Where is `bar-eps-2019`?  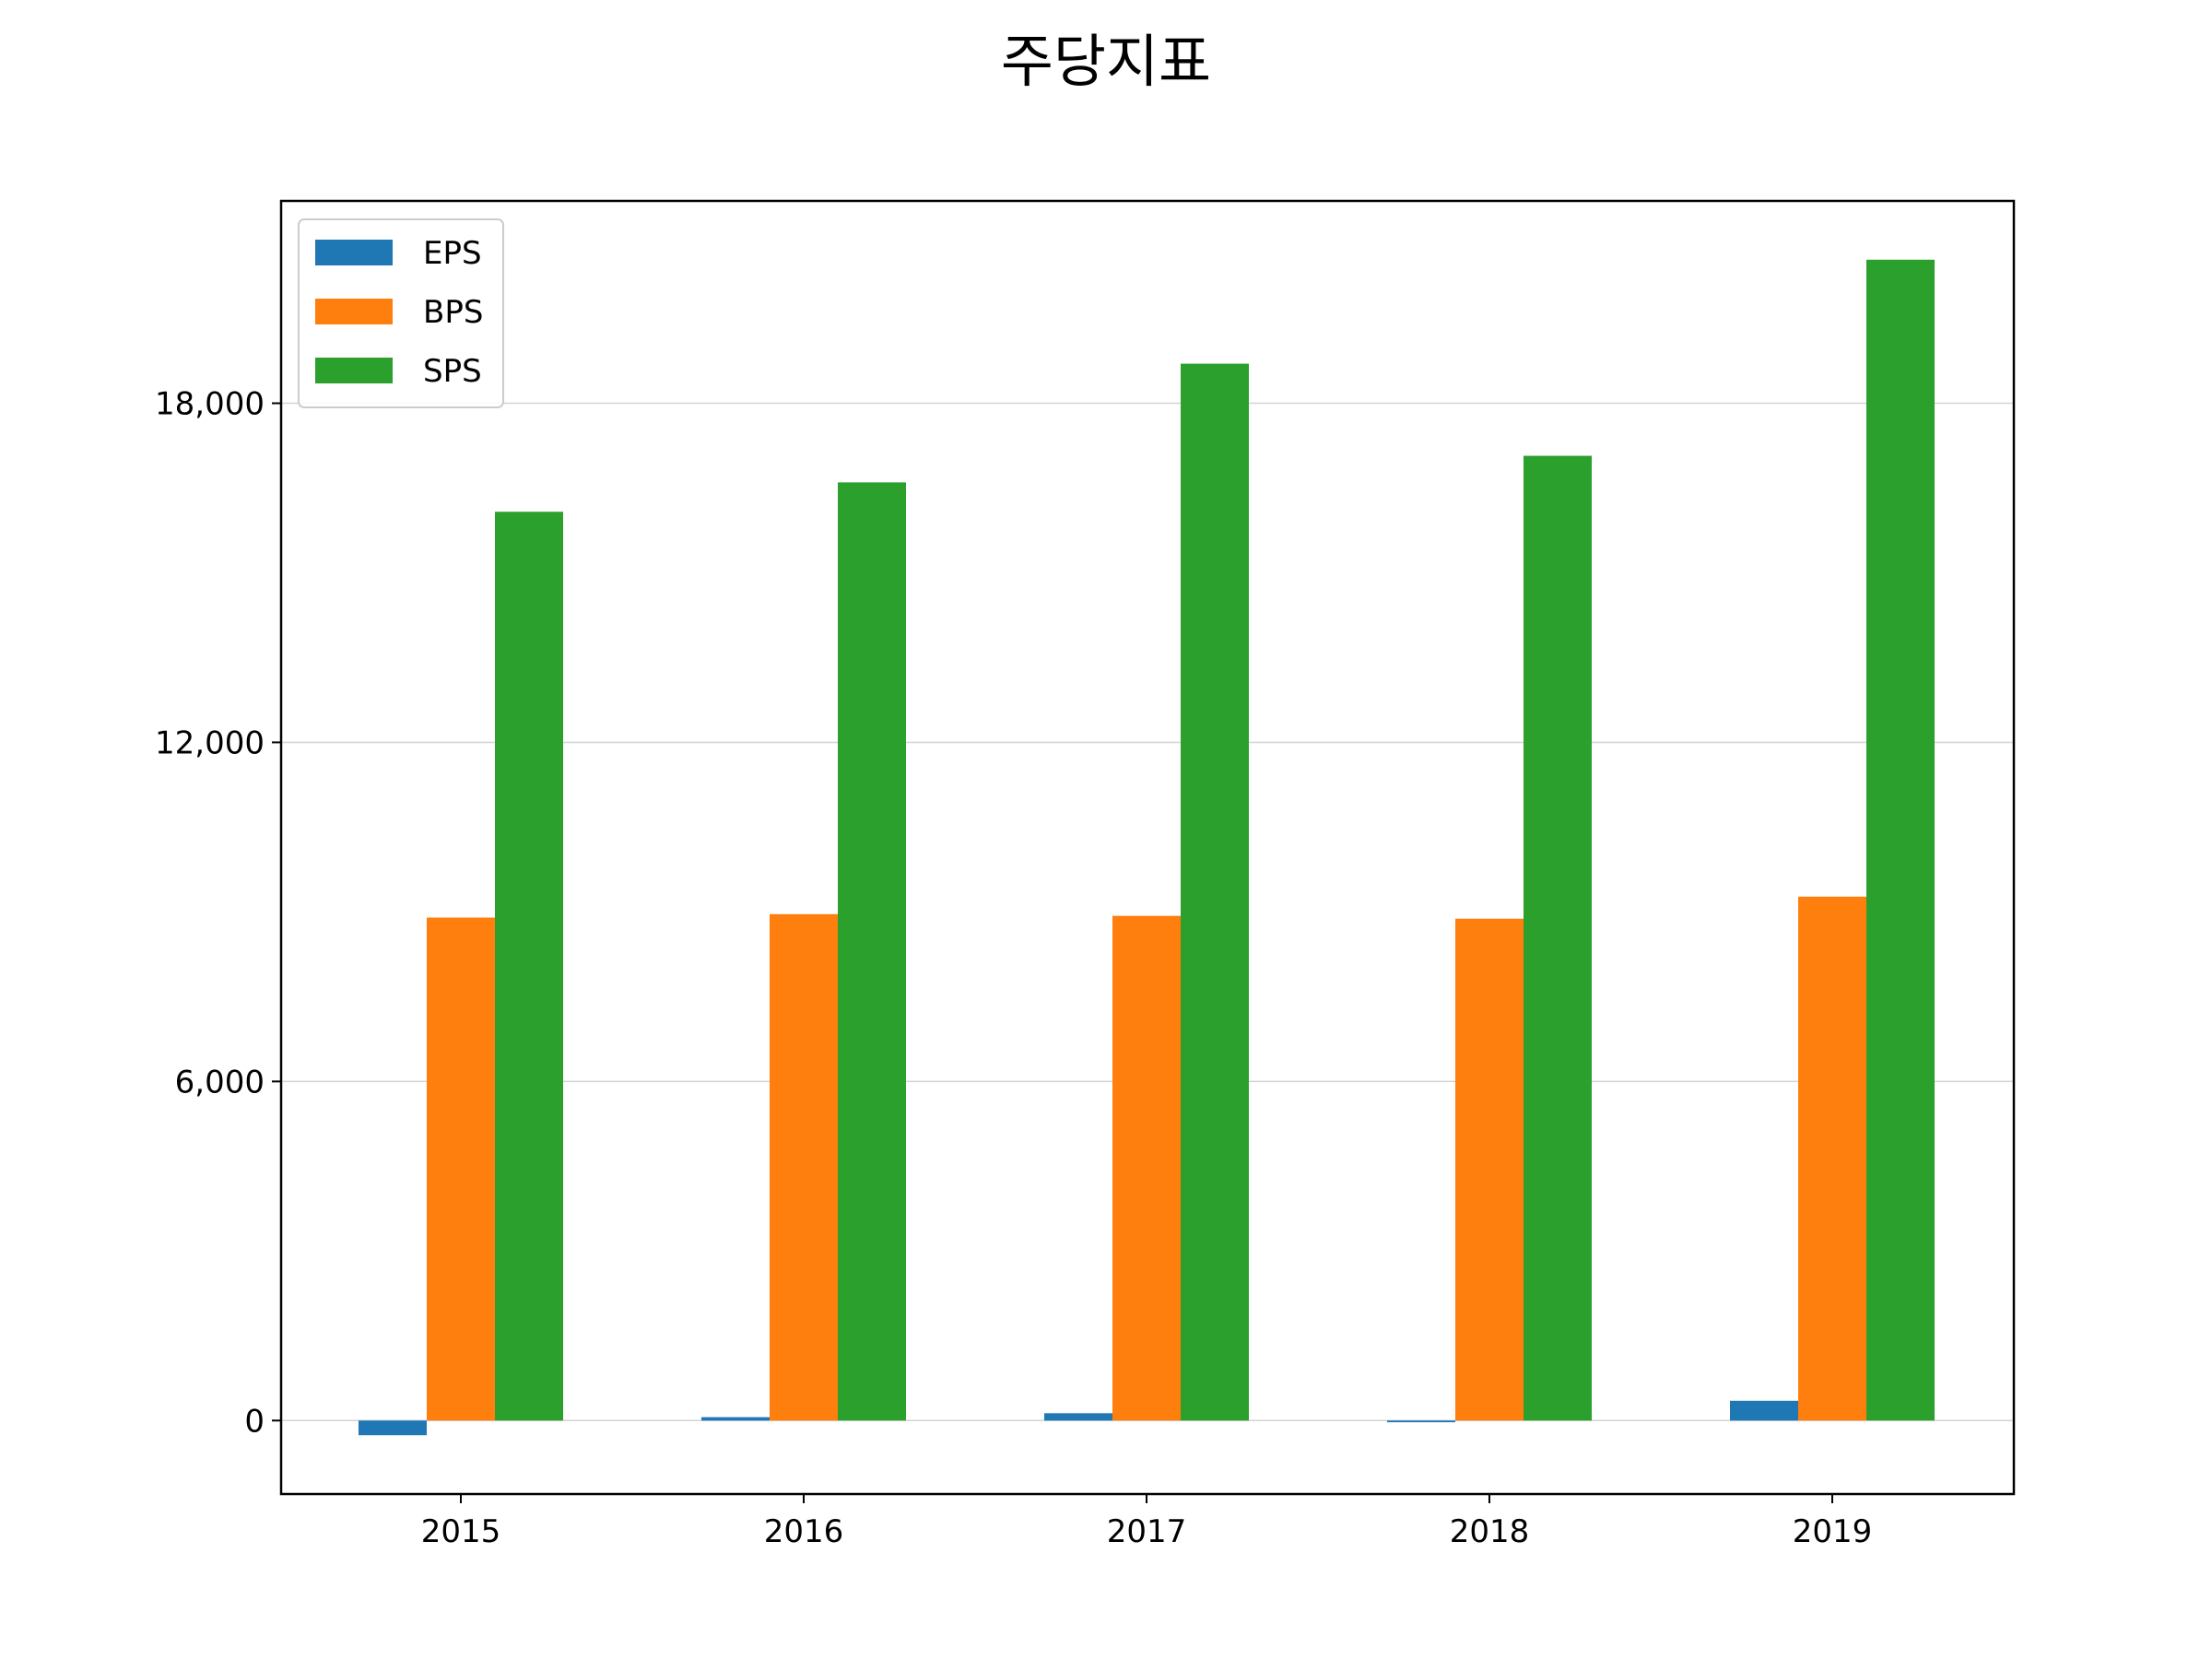 bar-eps-2019 is located at coordinates (1764, 1410).